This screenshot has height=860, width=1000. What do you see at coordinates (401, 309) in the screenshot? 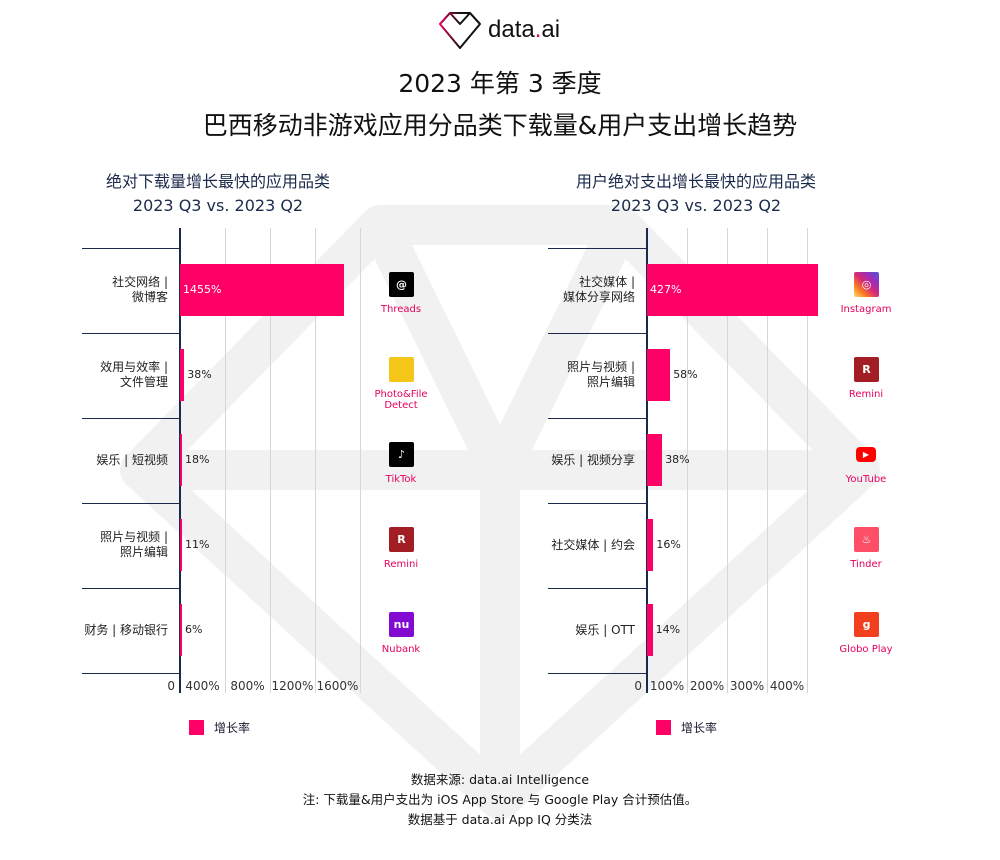
I see `app-name: Threads` at bounding box center [401, 309].